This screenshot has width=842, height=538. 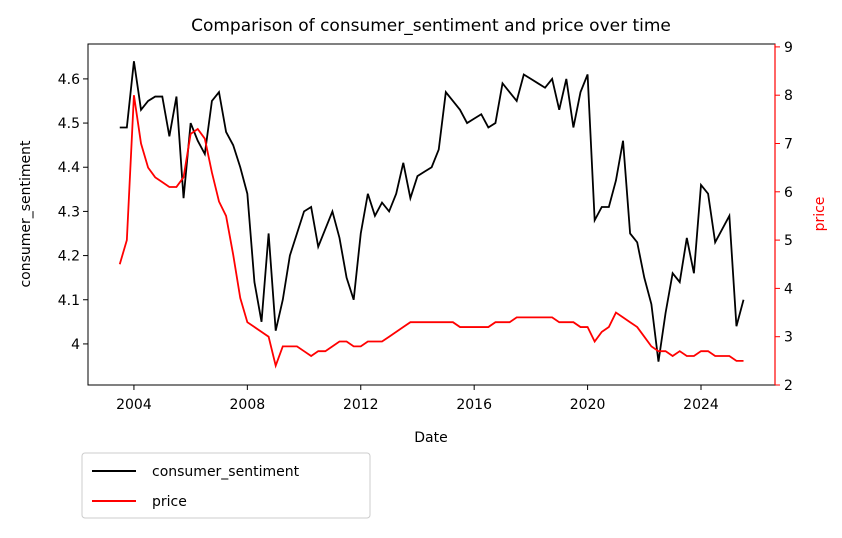 I want to click on y-tick-label: 4.6, so click(x=69, y=80).